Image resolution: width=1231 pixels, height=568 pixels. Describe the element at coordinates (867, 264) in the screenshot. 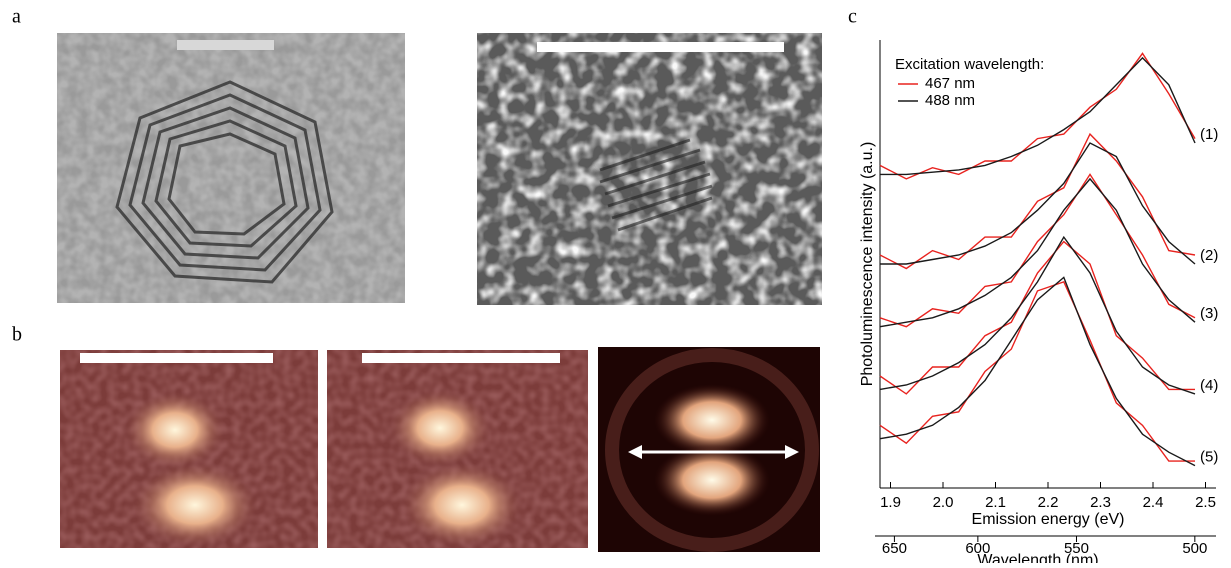

I see `y-axis-title: Photoluminescence intensity (a.u.)` at that location.